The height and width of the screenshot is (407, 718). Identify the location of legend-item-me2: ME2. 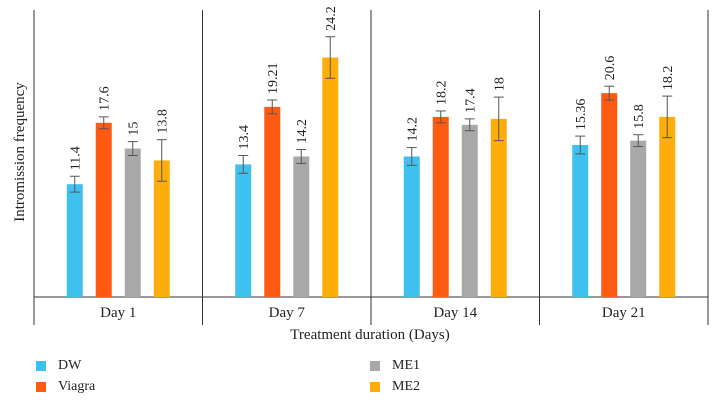
(395, 387).